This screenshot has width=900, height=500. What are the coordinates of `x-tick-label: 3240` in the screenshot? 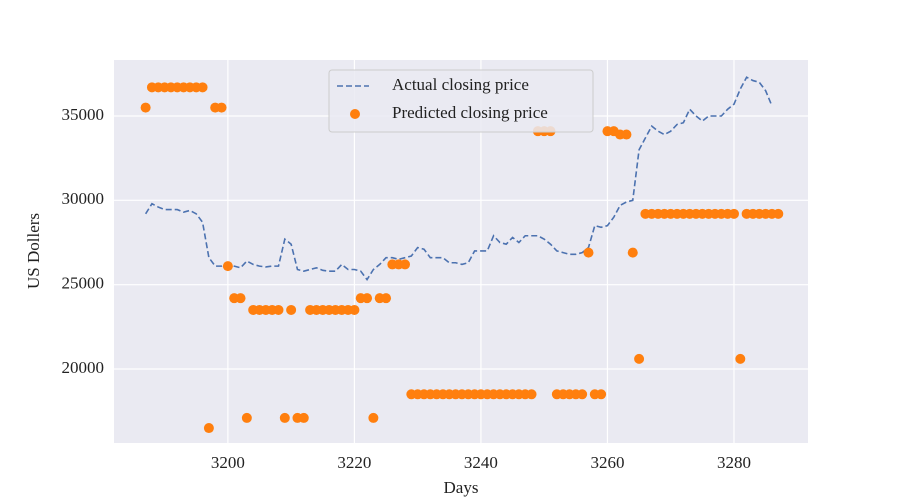 It's located at (481, 462).